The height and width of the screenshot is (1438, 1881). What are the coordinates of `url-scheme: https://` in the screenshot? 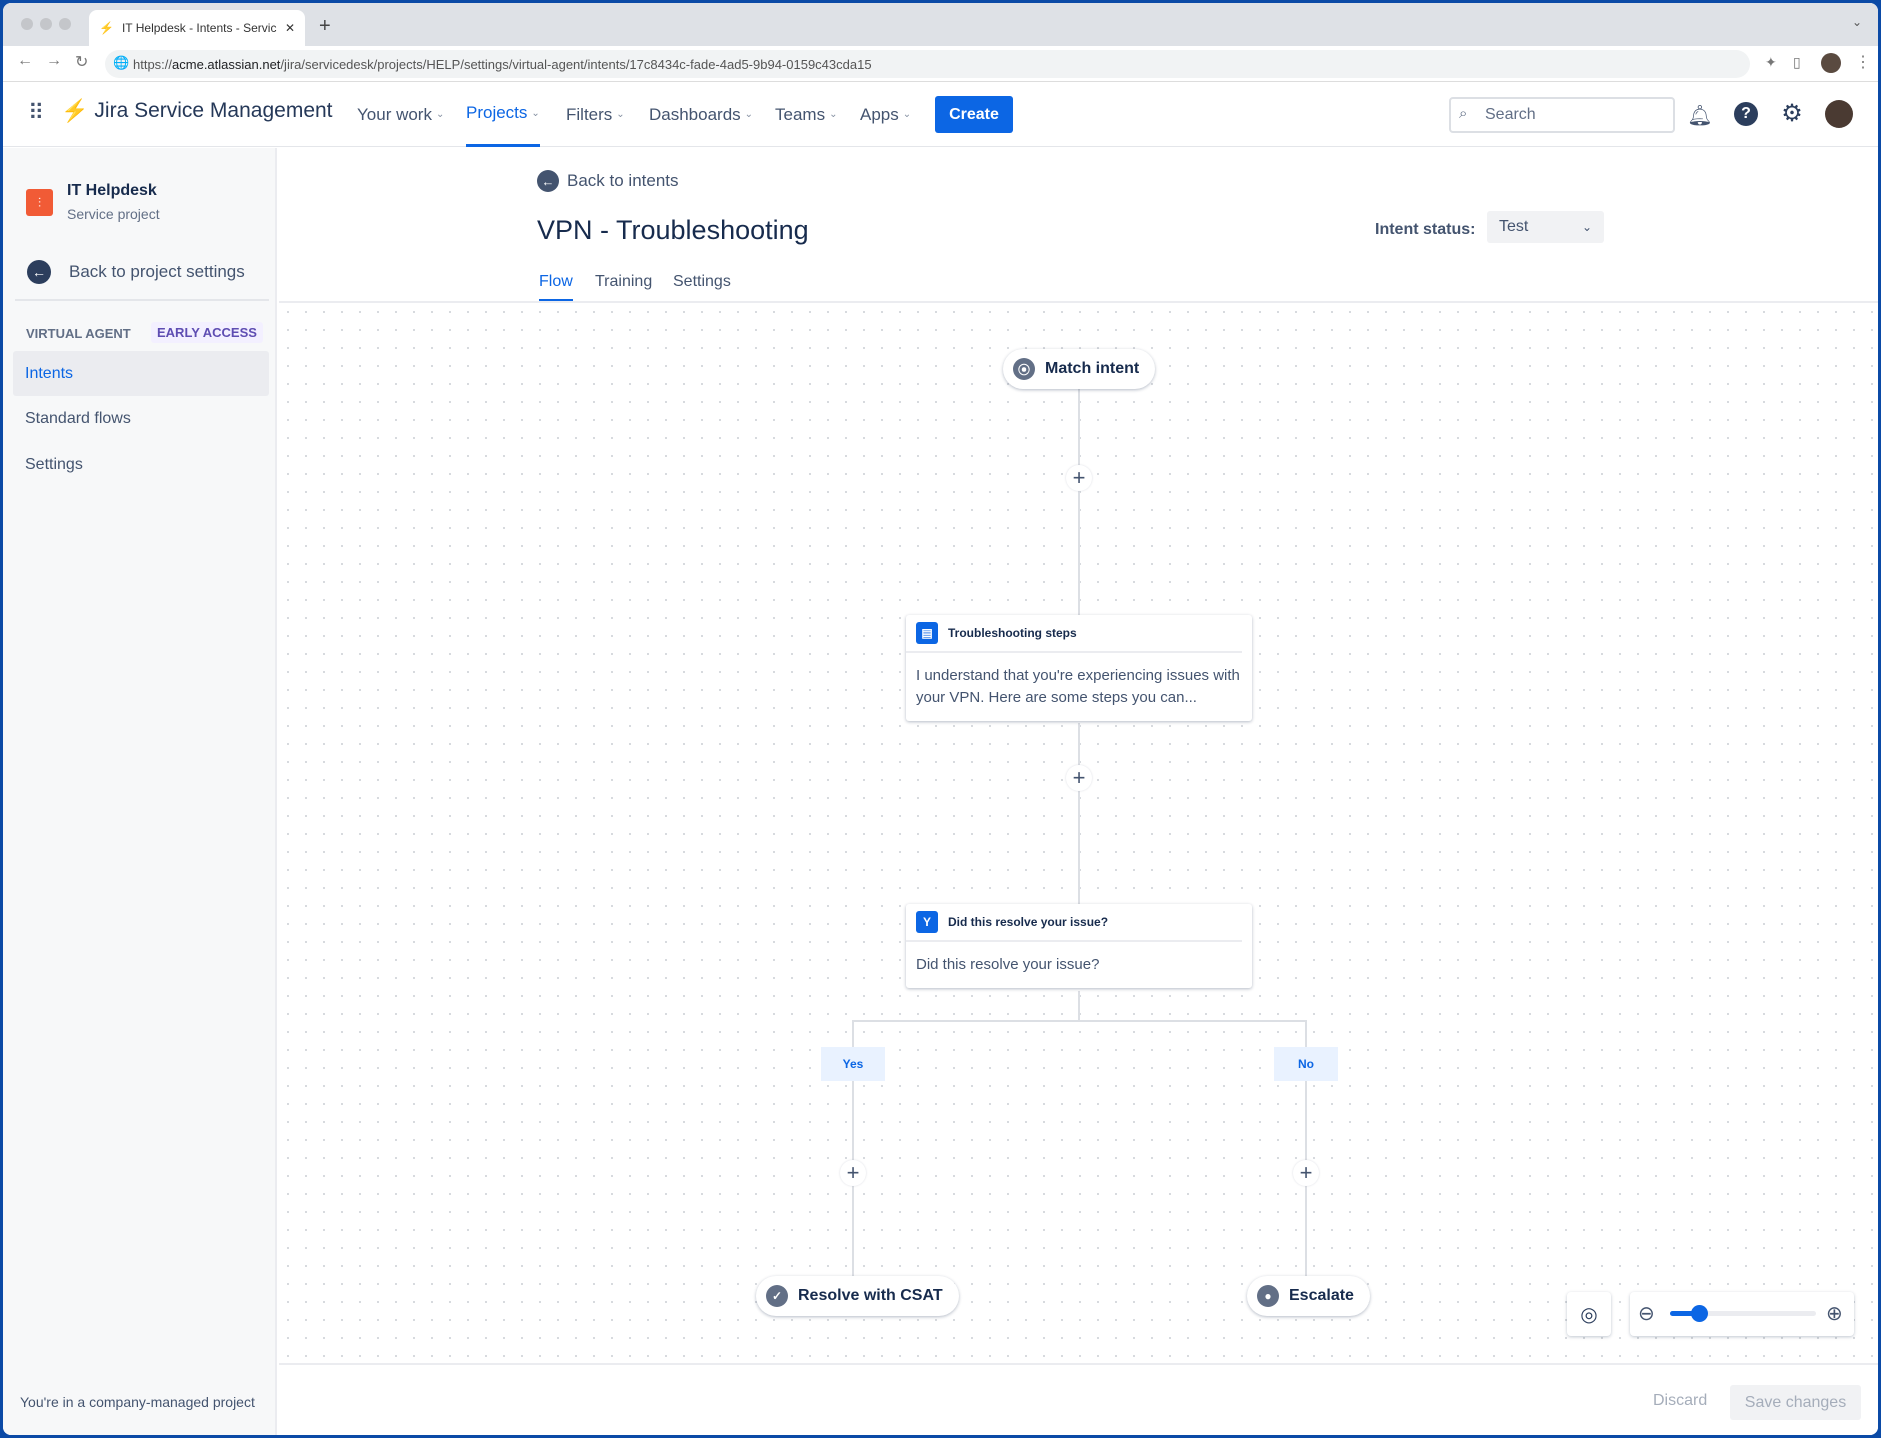 It's located at (153, 64).